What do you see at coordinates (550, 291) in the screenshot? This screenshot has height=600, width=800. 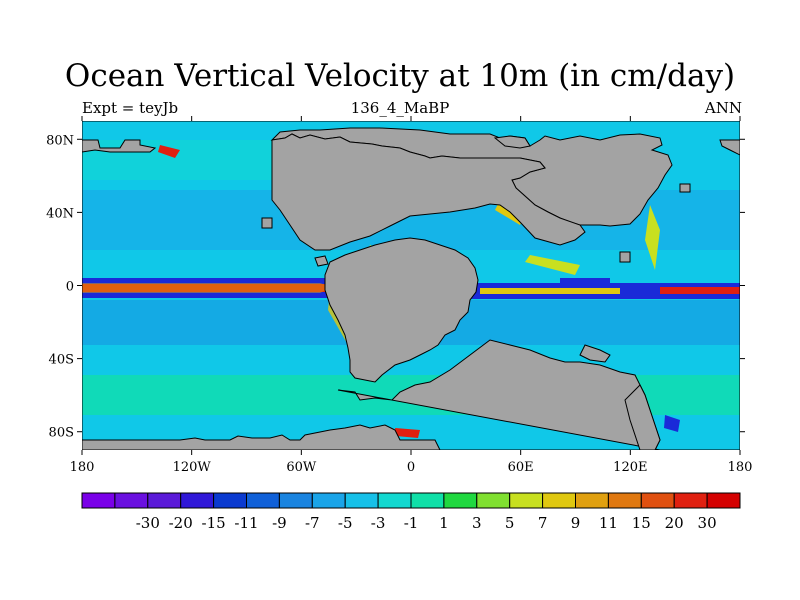 I see `indian-equatorial-upwelling` at bounding box center [550, 291].